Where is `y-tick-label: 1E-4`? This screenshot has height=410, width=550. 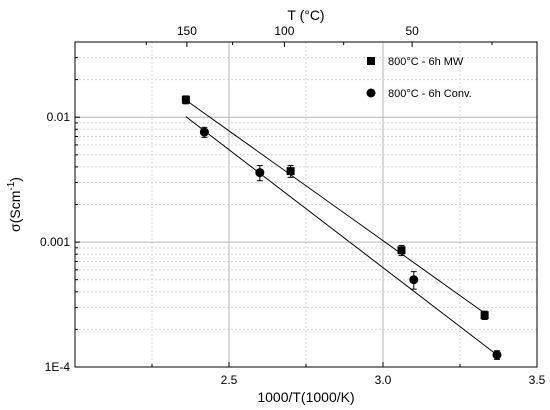 y-tick-label: 1E-4 is located at coordinates (58, 367).